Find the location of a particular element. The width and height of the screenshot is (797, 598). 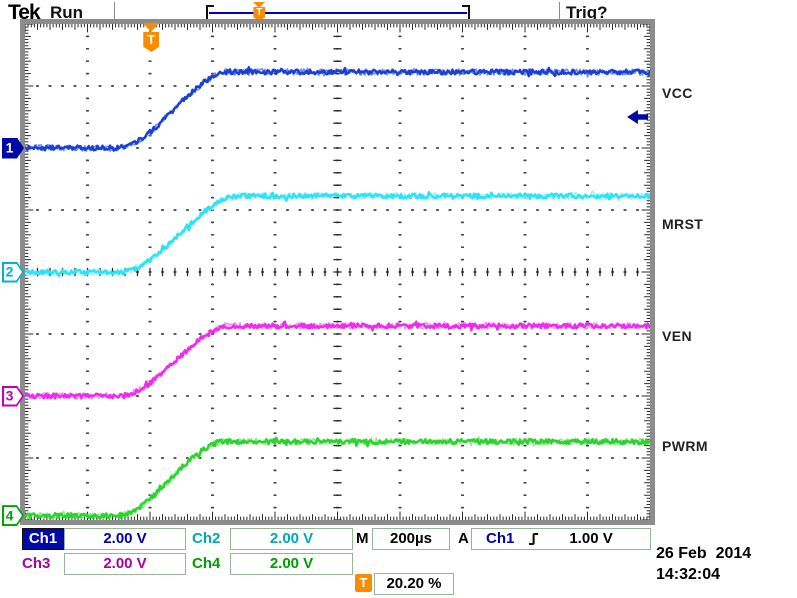

ch2-scale-readout: 2.00 V is located at coordinates (291, 539).